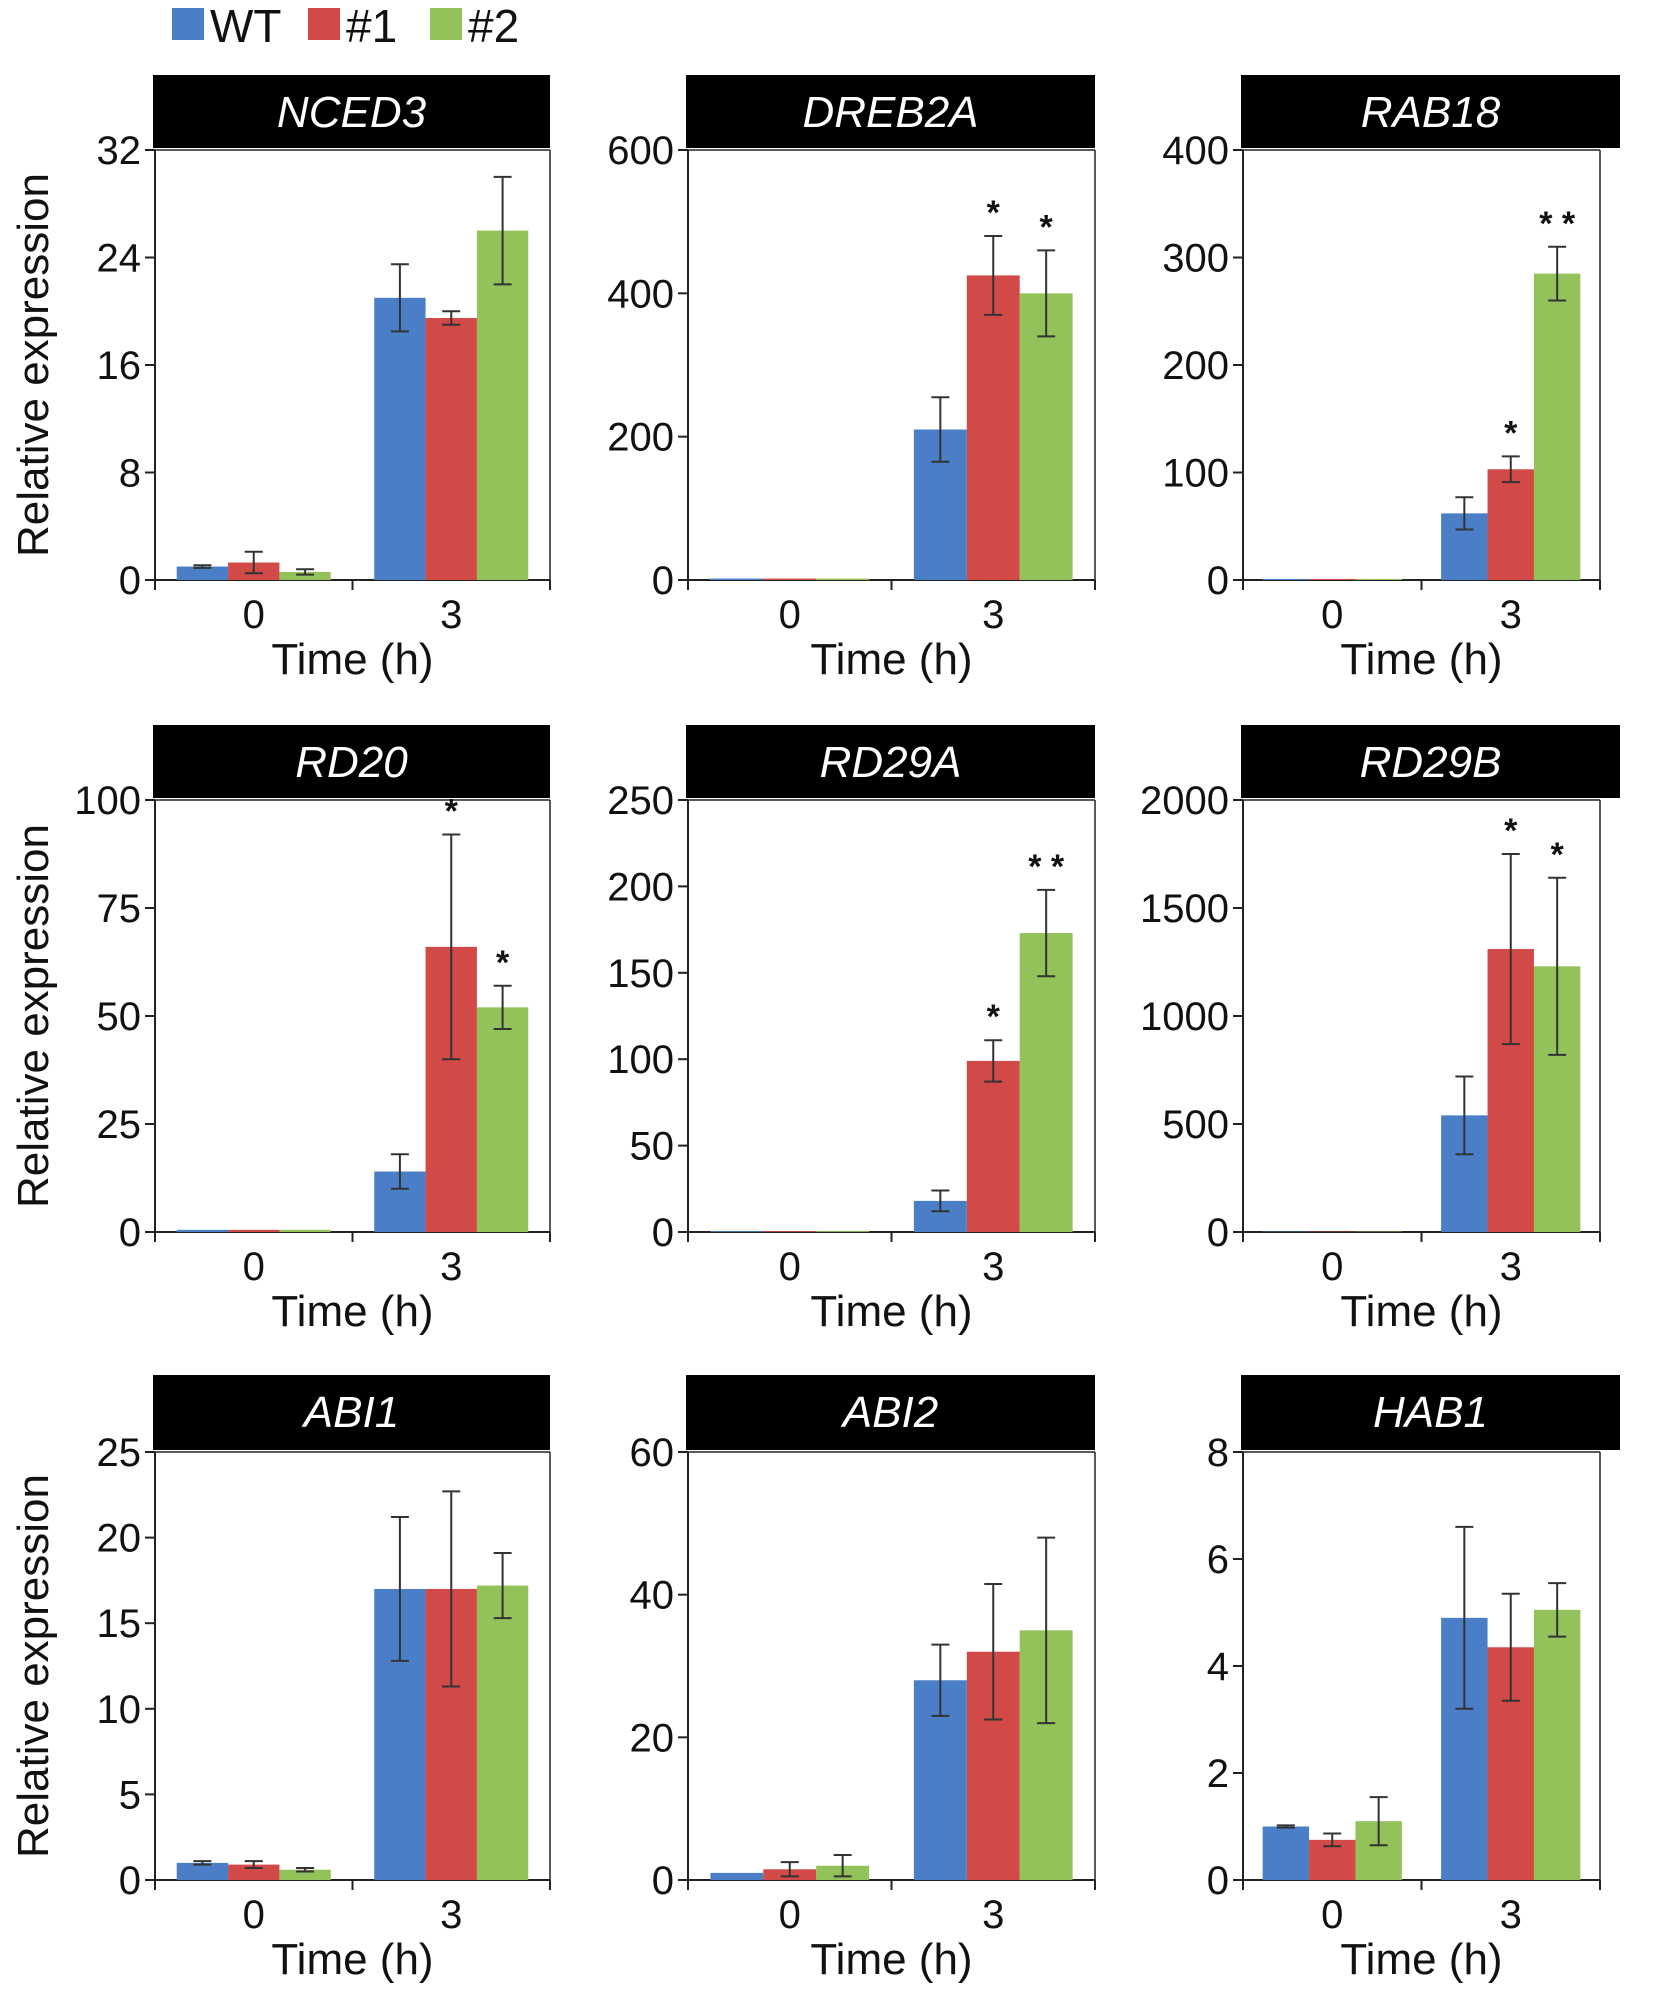 The height and width of the screenshot is (1994, 1654). What do you see at coordinates (119, 909) in the screenshot?
I see `y-tick-label: 75` at bounding box center [119, 909].